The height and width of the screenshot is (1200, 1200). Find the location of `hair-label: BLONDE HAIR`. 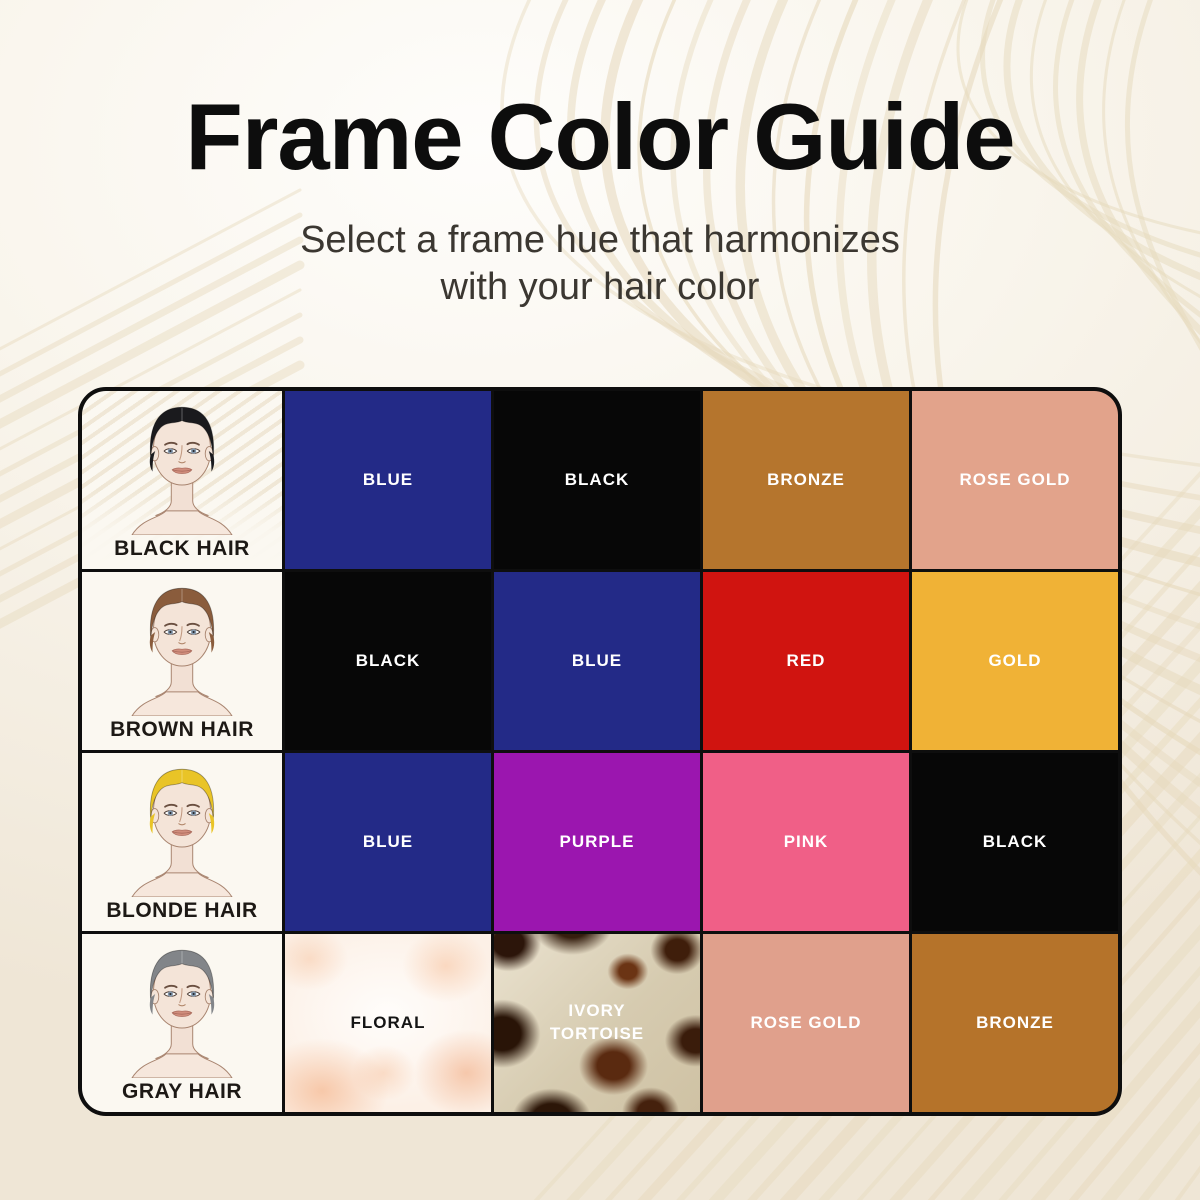

hair-label: BLONDE HAIR is located at coordinates (182, 910).